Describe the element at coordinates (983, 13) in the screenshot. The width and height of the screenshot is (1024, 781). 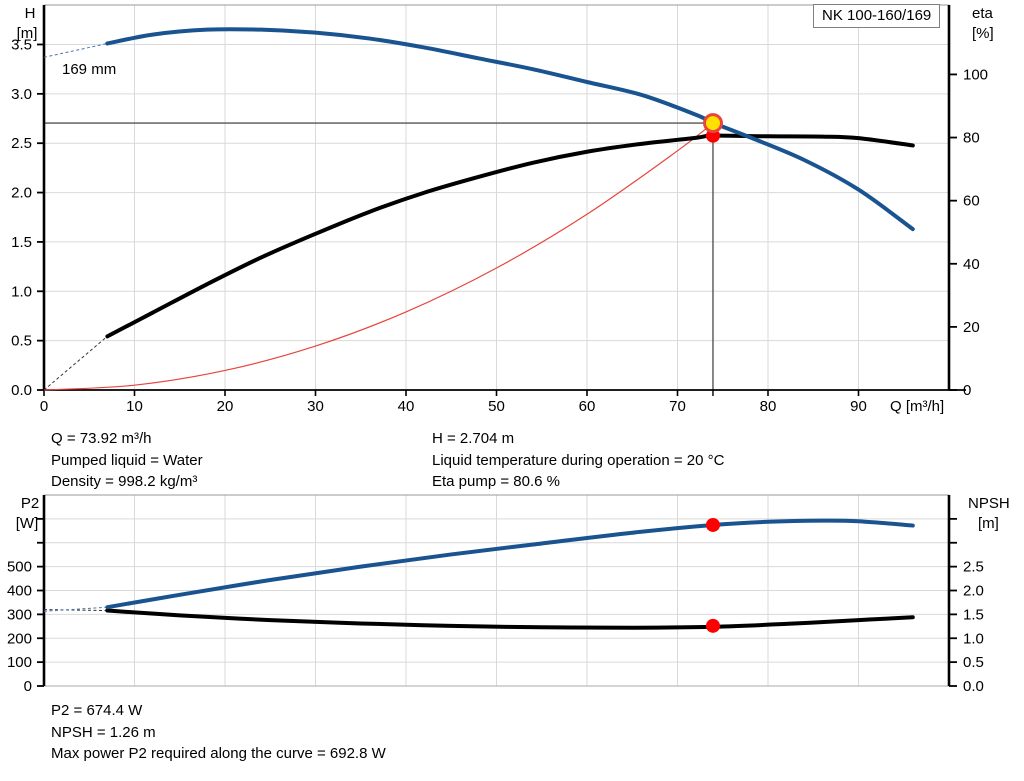
I see `y-right-axis-title: eta` at that location.